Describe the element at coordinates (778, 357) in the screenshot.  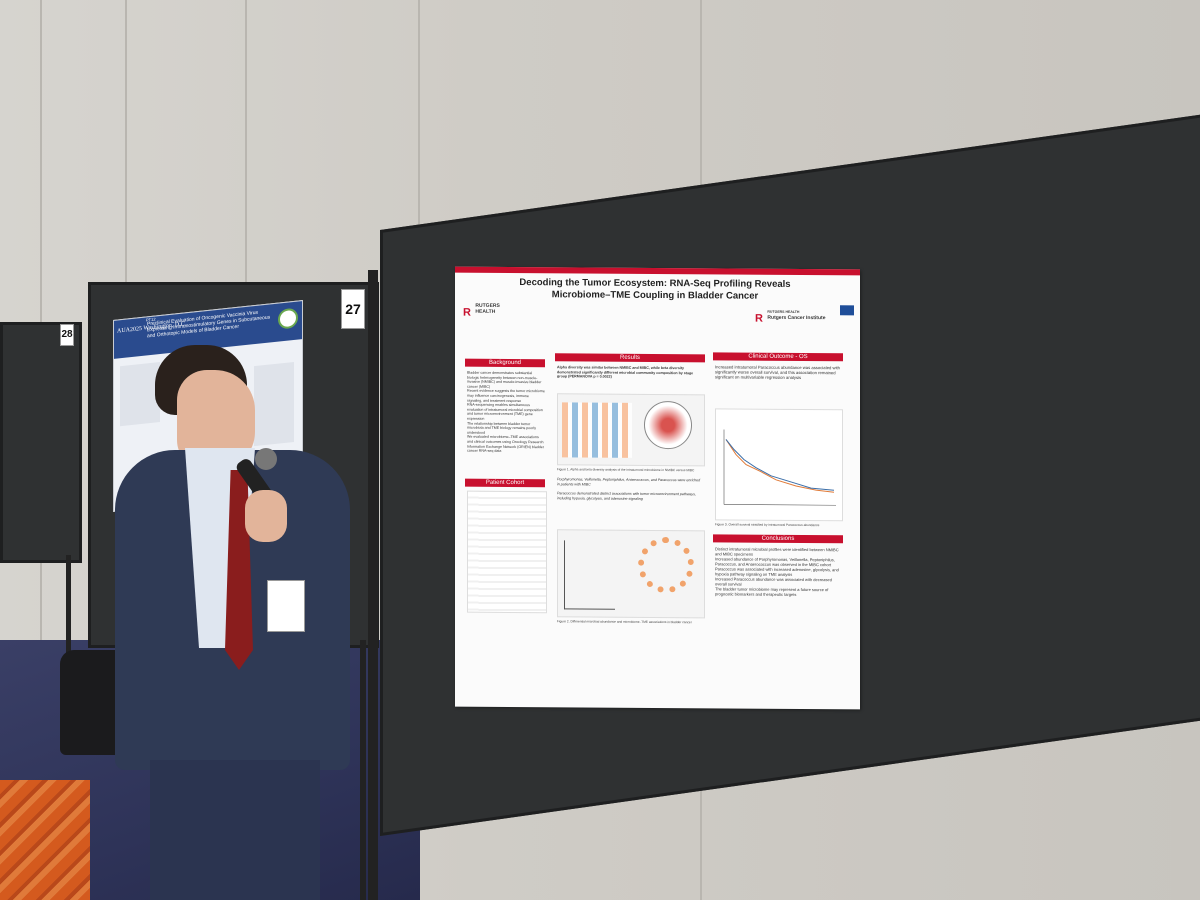
I see `clinical-outcome-header: Clinical Outcome - OS` at that location.